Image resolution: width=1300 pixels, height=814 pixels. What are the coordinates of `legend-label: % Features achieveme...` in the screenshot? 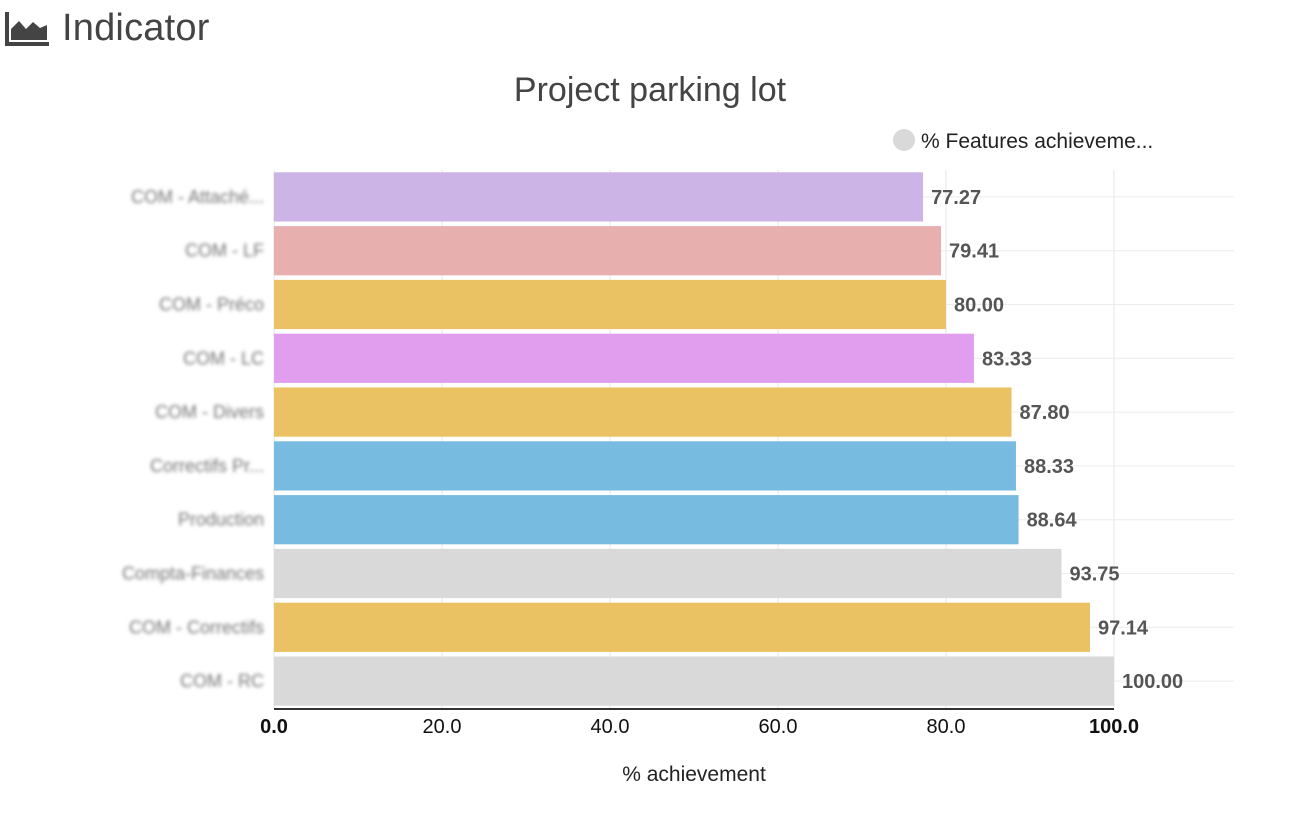 It's located at (1037, 141).